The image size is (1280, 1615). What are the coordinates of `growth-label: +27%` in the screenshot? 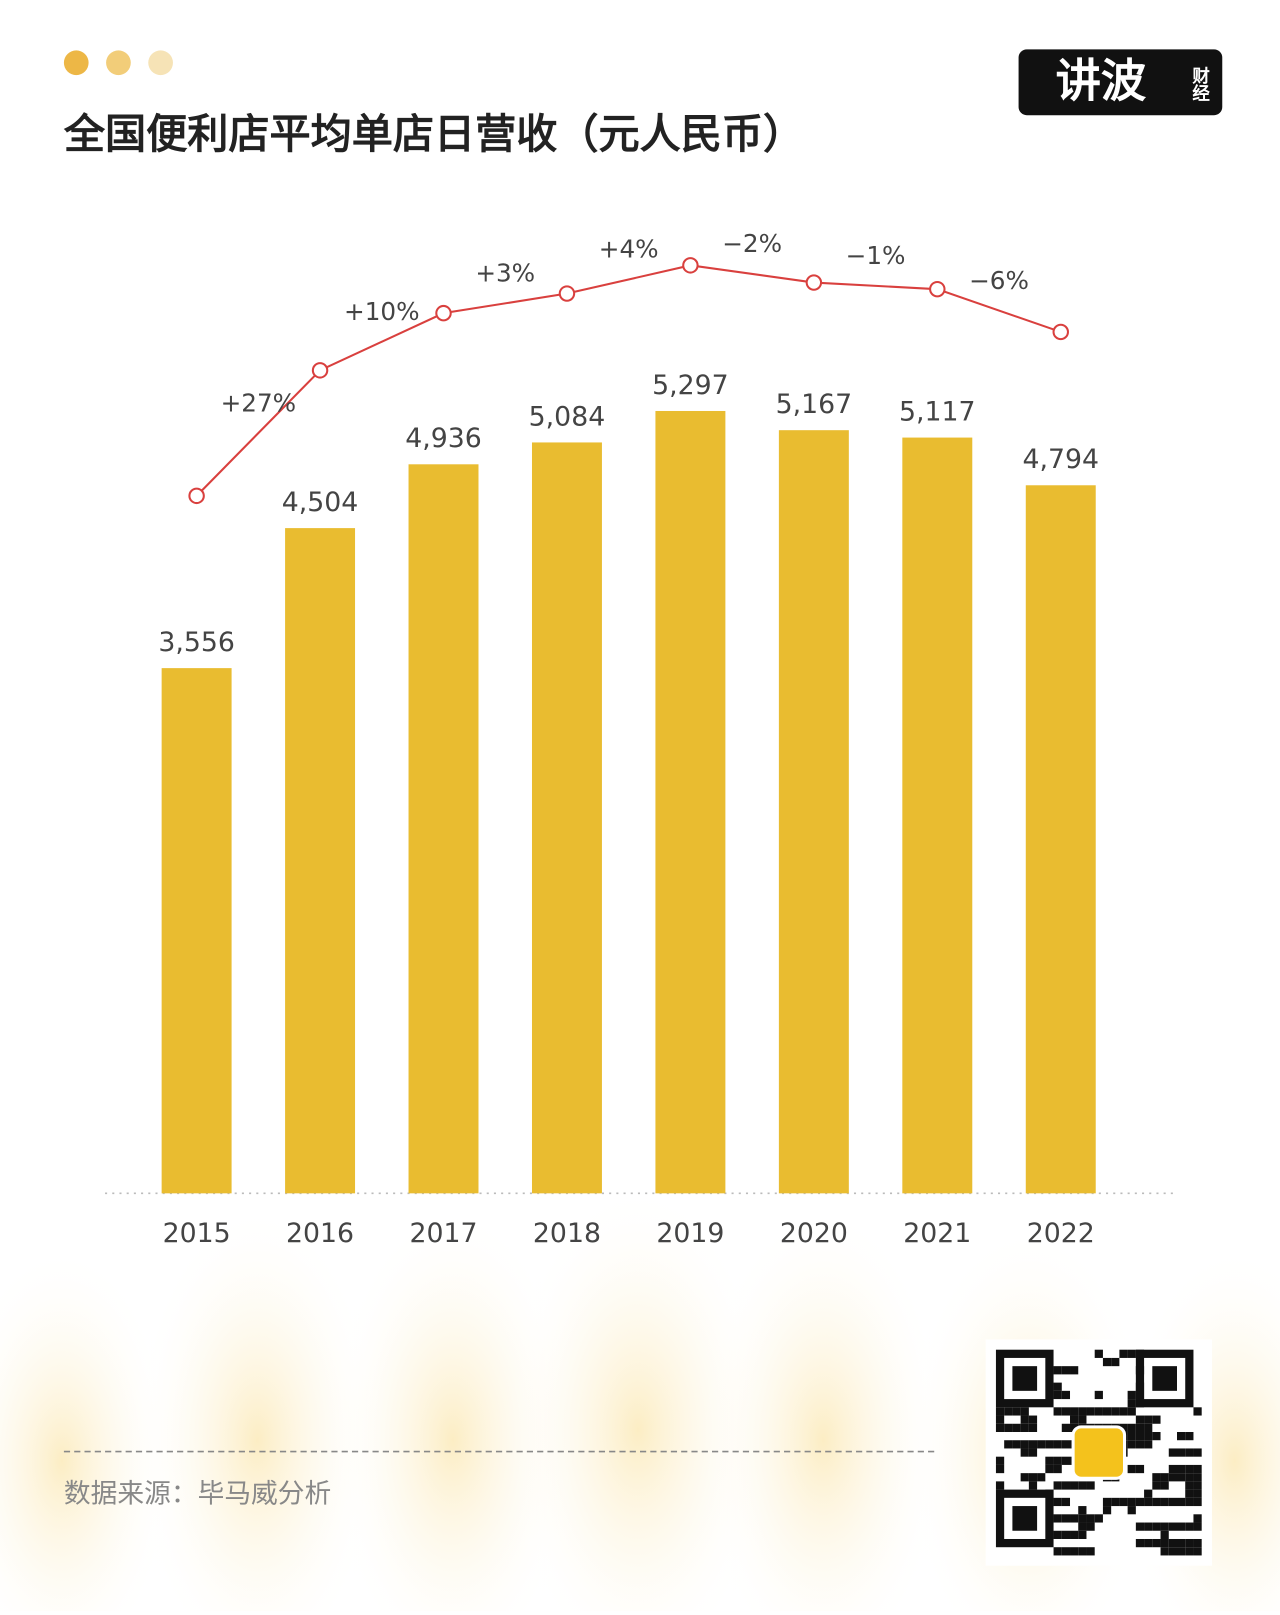 It's located at (259, 402).